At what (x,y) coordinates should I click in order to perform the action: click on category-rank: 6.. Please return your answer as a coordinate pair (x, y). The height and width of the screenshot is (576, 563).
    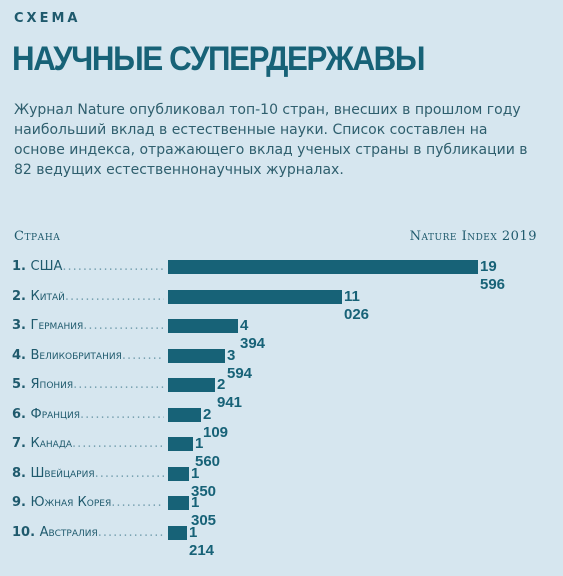
    Looking at the image, I should click on (21, 414).